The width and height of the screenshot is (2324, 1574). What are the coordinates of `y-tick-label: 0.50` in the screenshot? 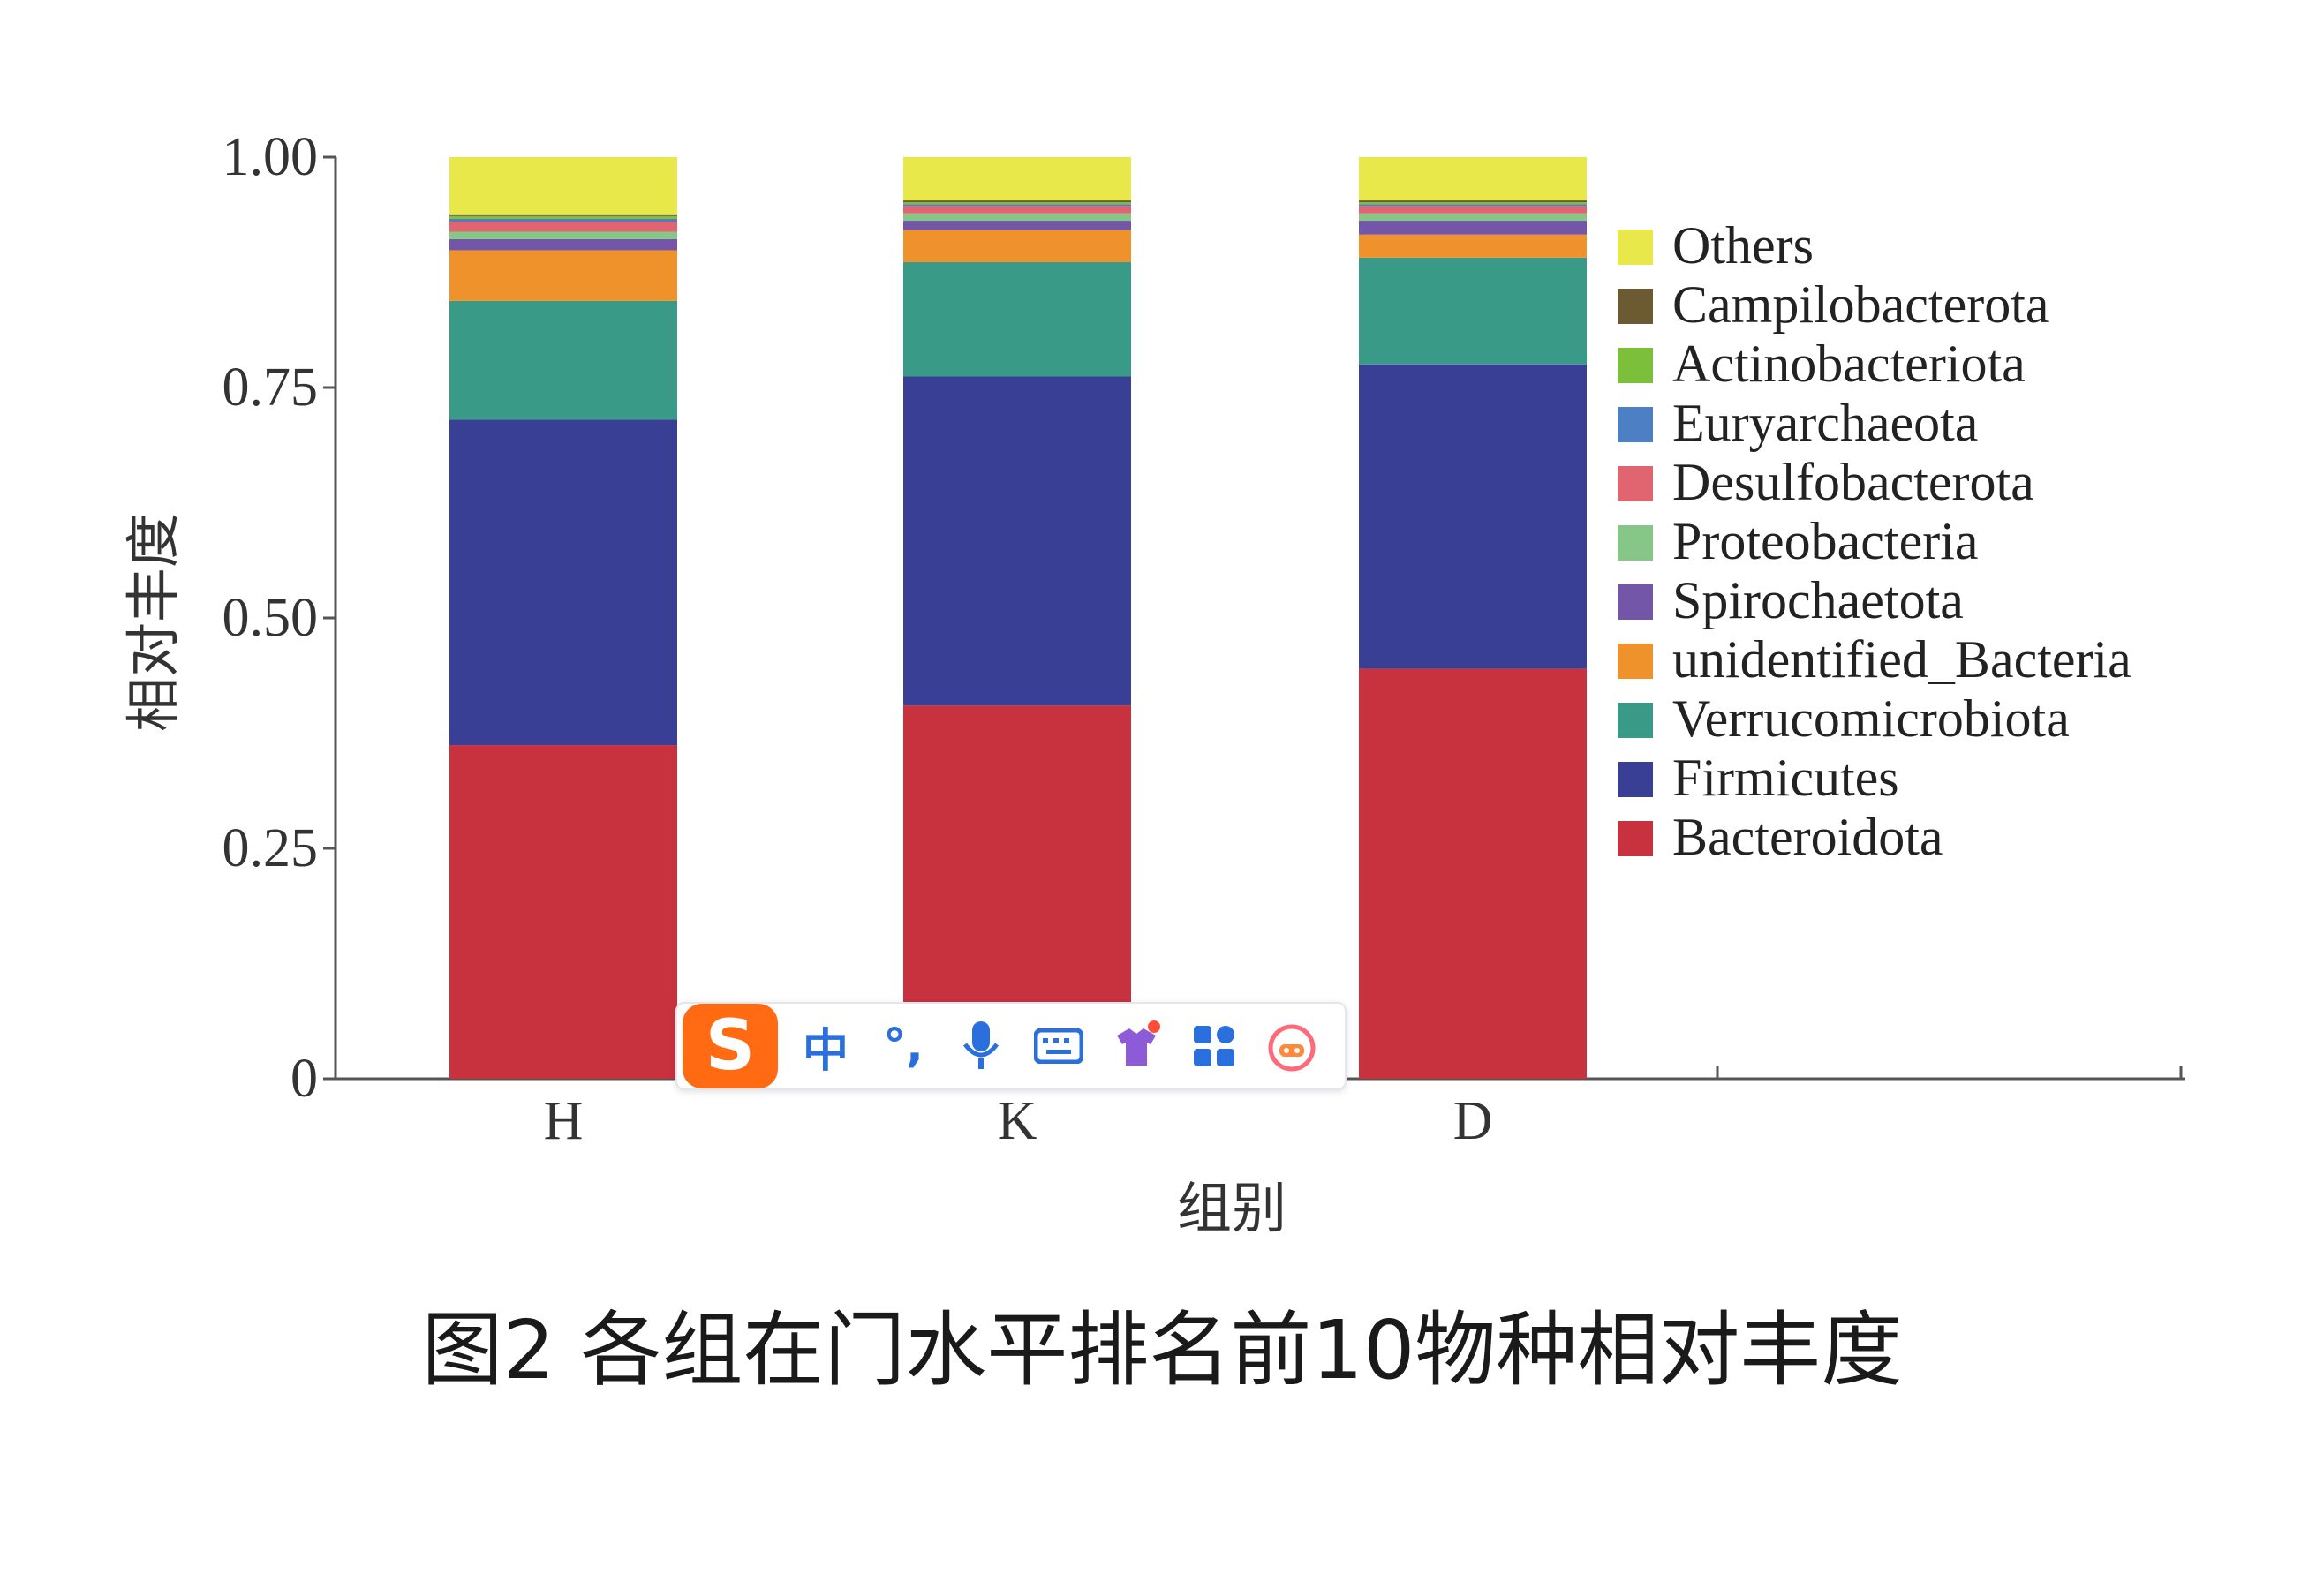 It's located at (271, 618).